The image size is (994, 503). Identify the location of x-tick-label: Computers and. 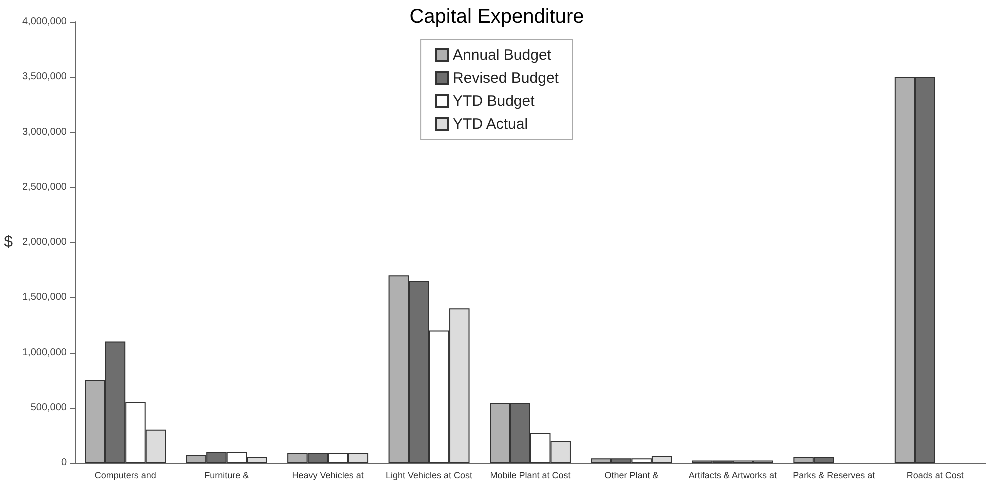
(125, 475).